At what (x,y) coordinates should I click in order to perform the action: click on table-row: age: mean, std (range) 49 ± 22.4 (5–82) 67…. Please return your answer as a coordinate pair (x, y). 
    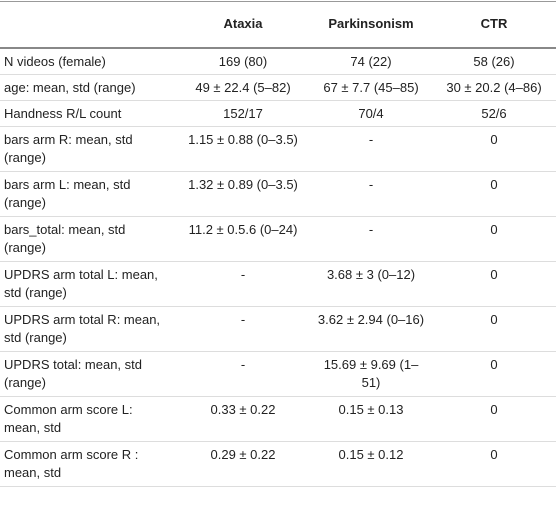
    Looking at the image, I should click on (278, 87).